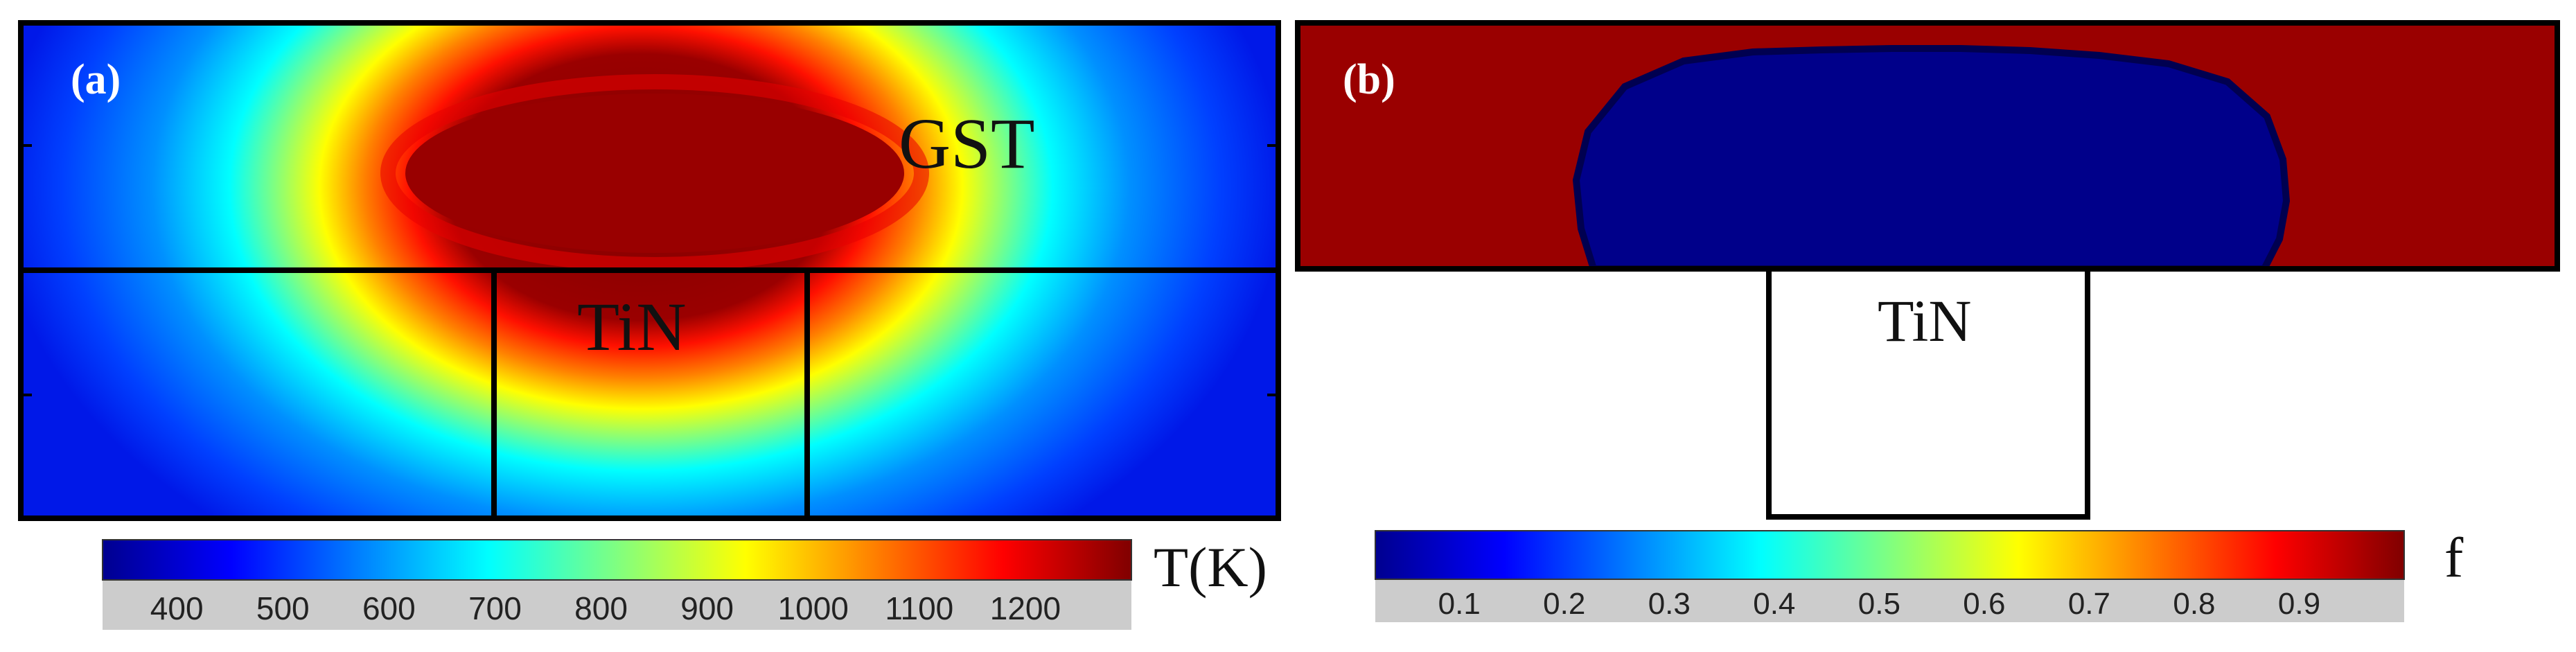  Describe the element at coordinates (2299, 604) in the screenshot. I see `colorbar-tick-label: 0.9` at that location.